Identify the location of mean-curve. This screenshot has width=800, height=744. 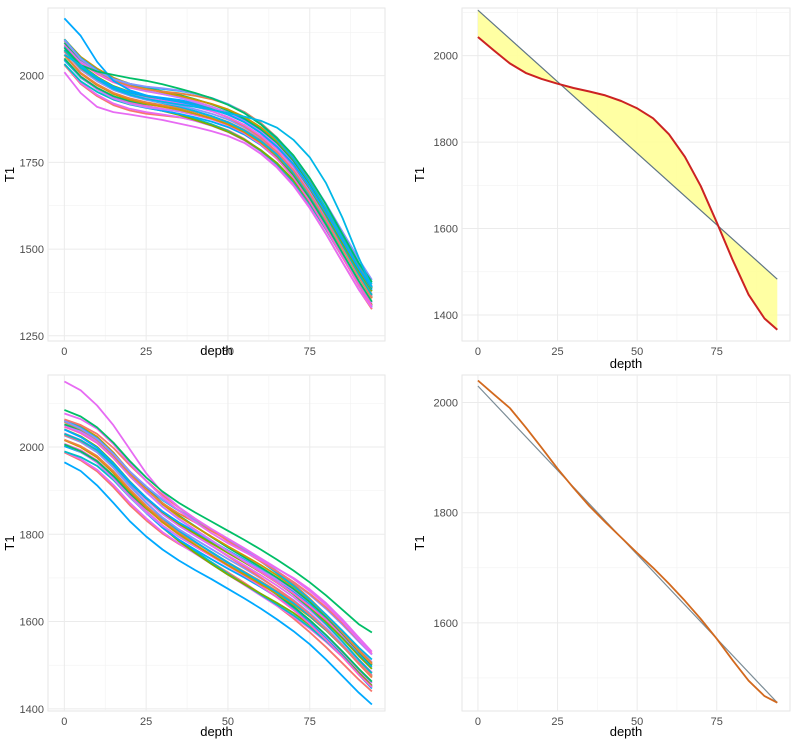
(627, 183).